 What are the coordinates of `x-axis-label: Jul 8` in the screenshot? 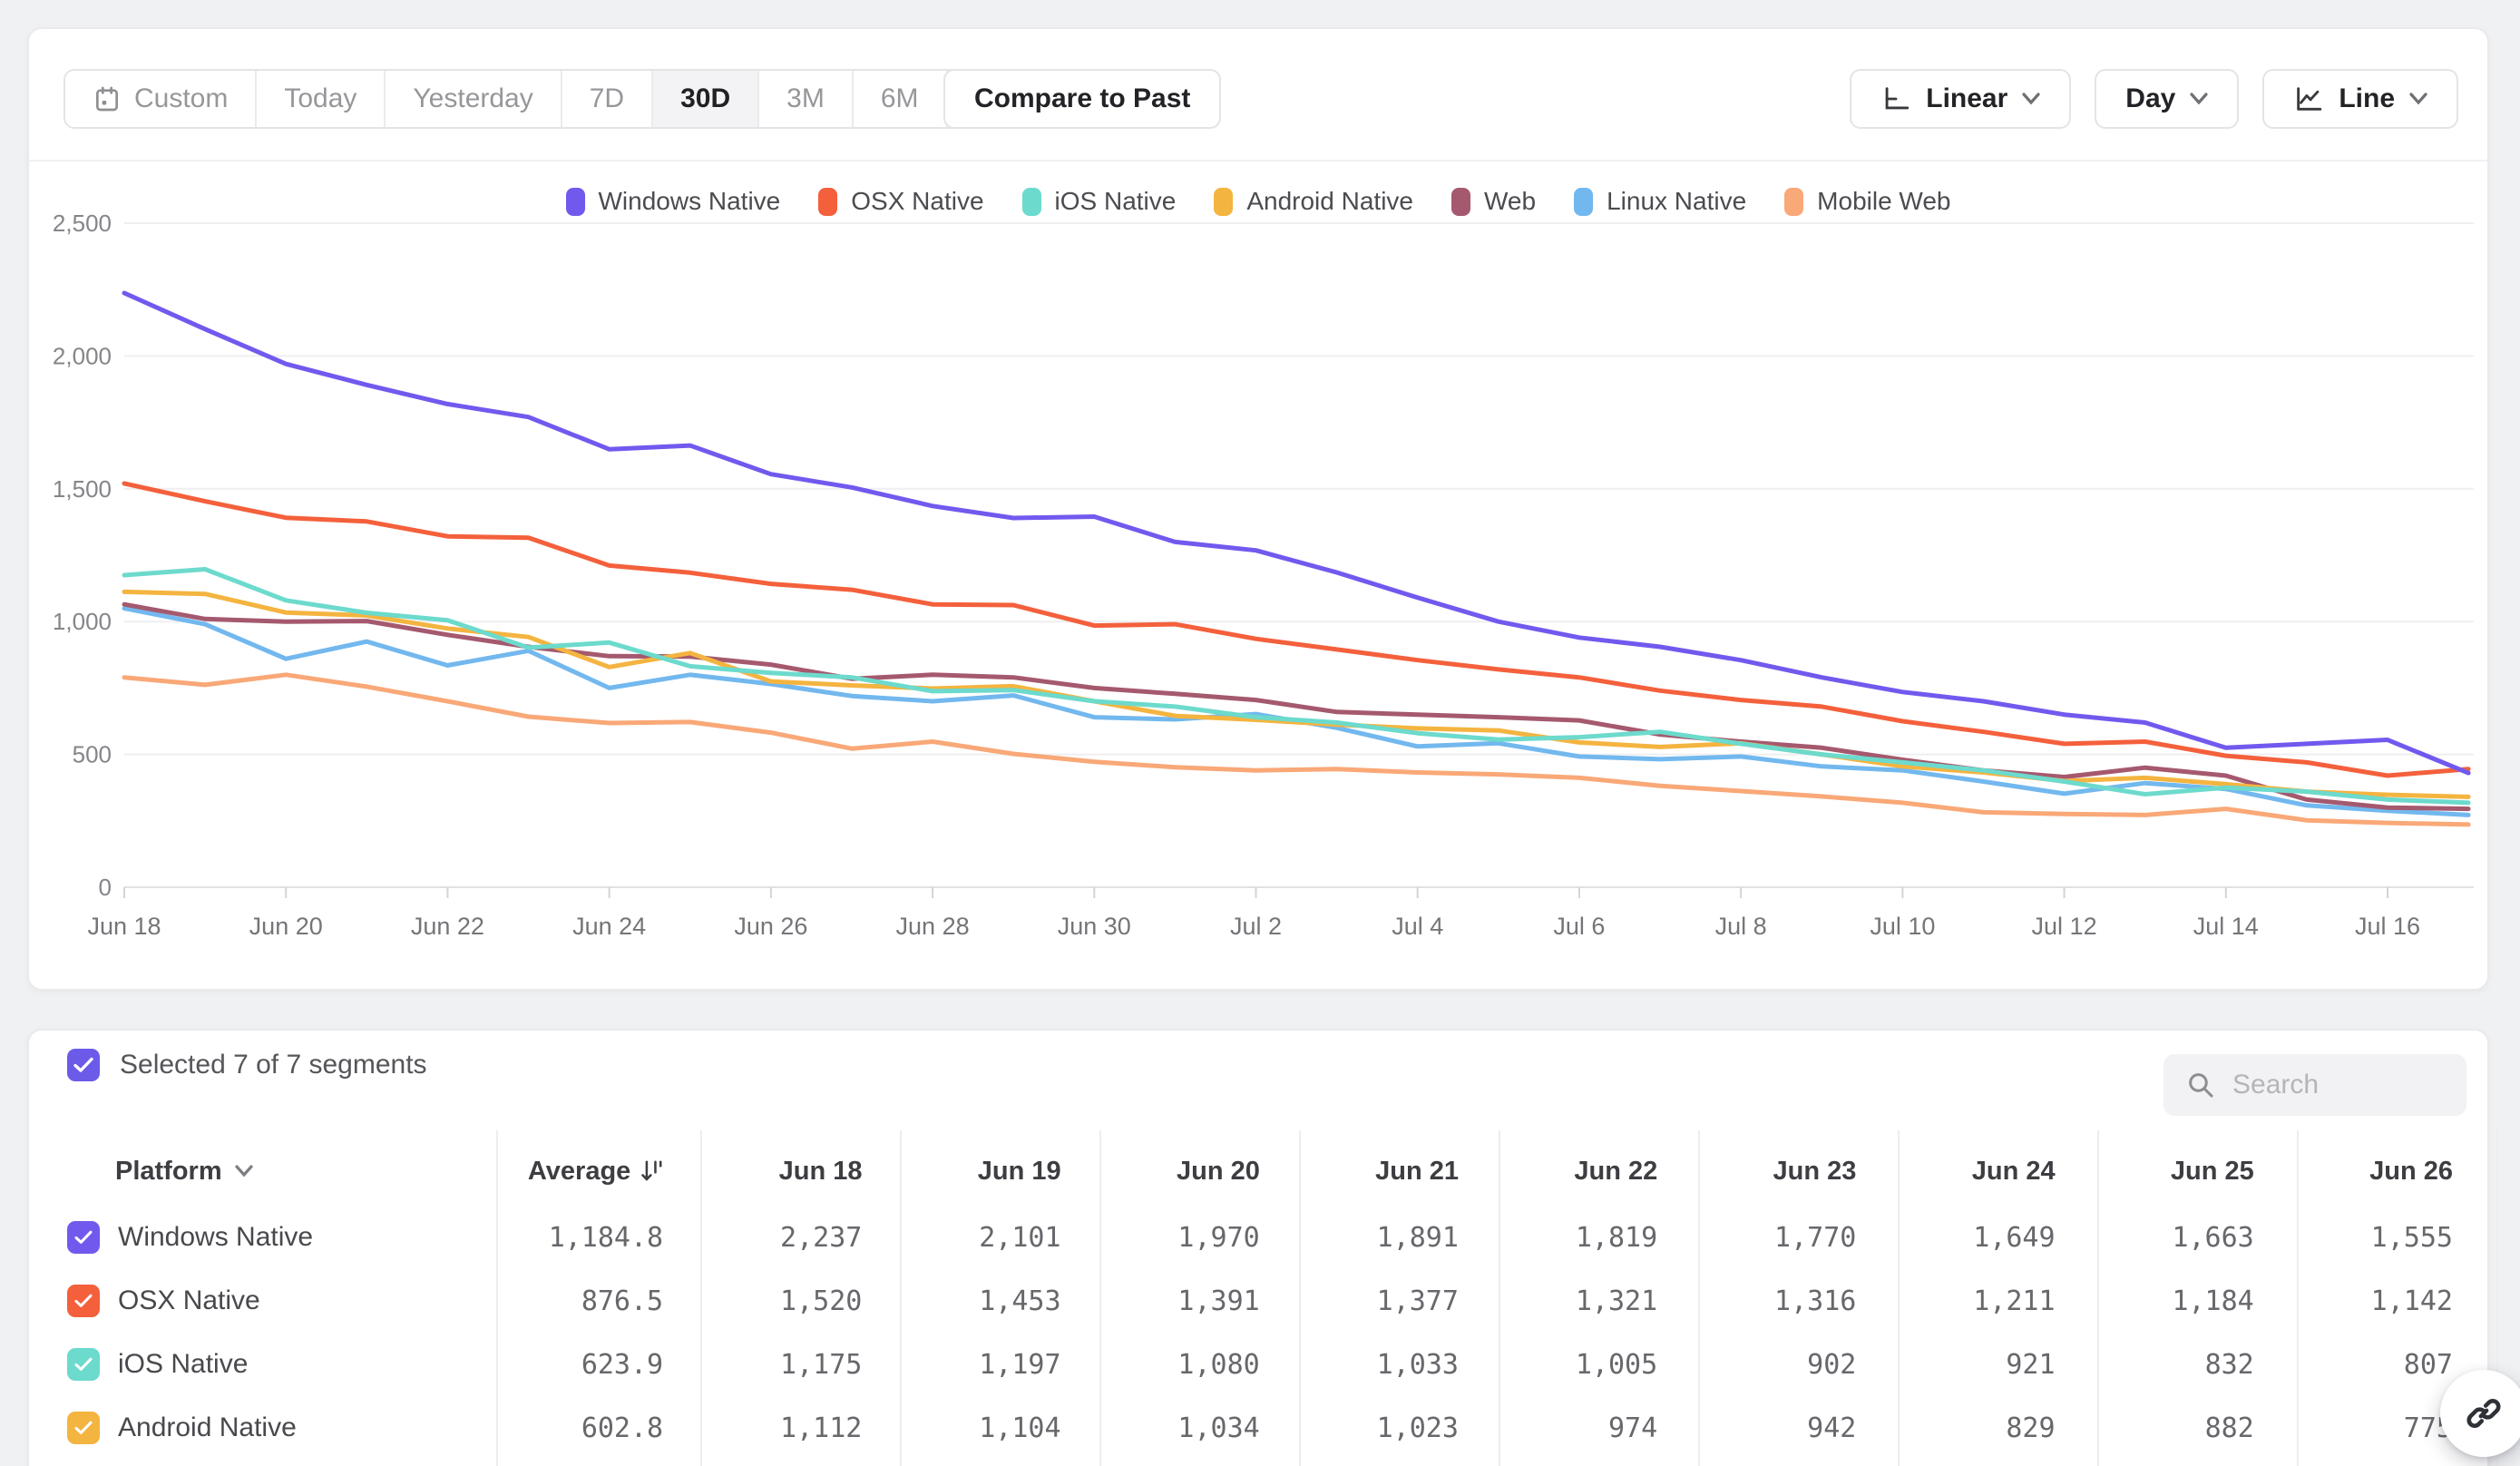 It's located at (1741, 927).